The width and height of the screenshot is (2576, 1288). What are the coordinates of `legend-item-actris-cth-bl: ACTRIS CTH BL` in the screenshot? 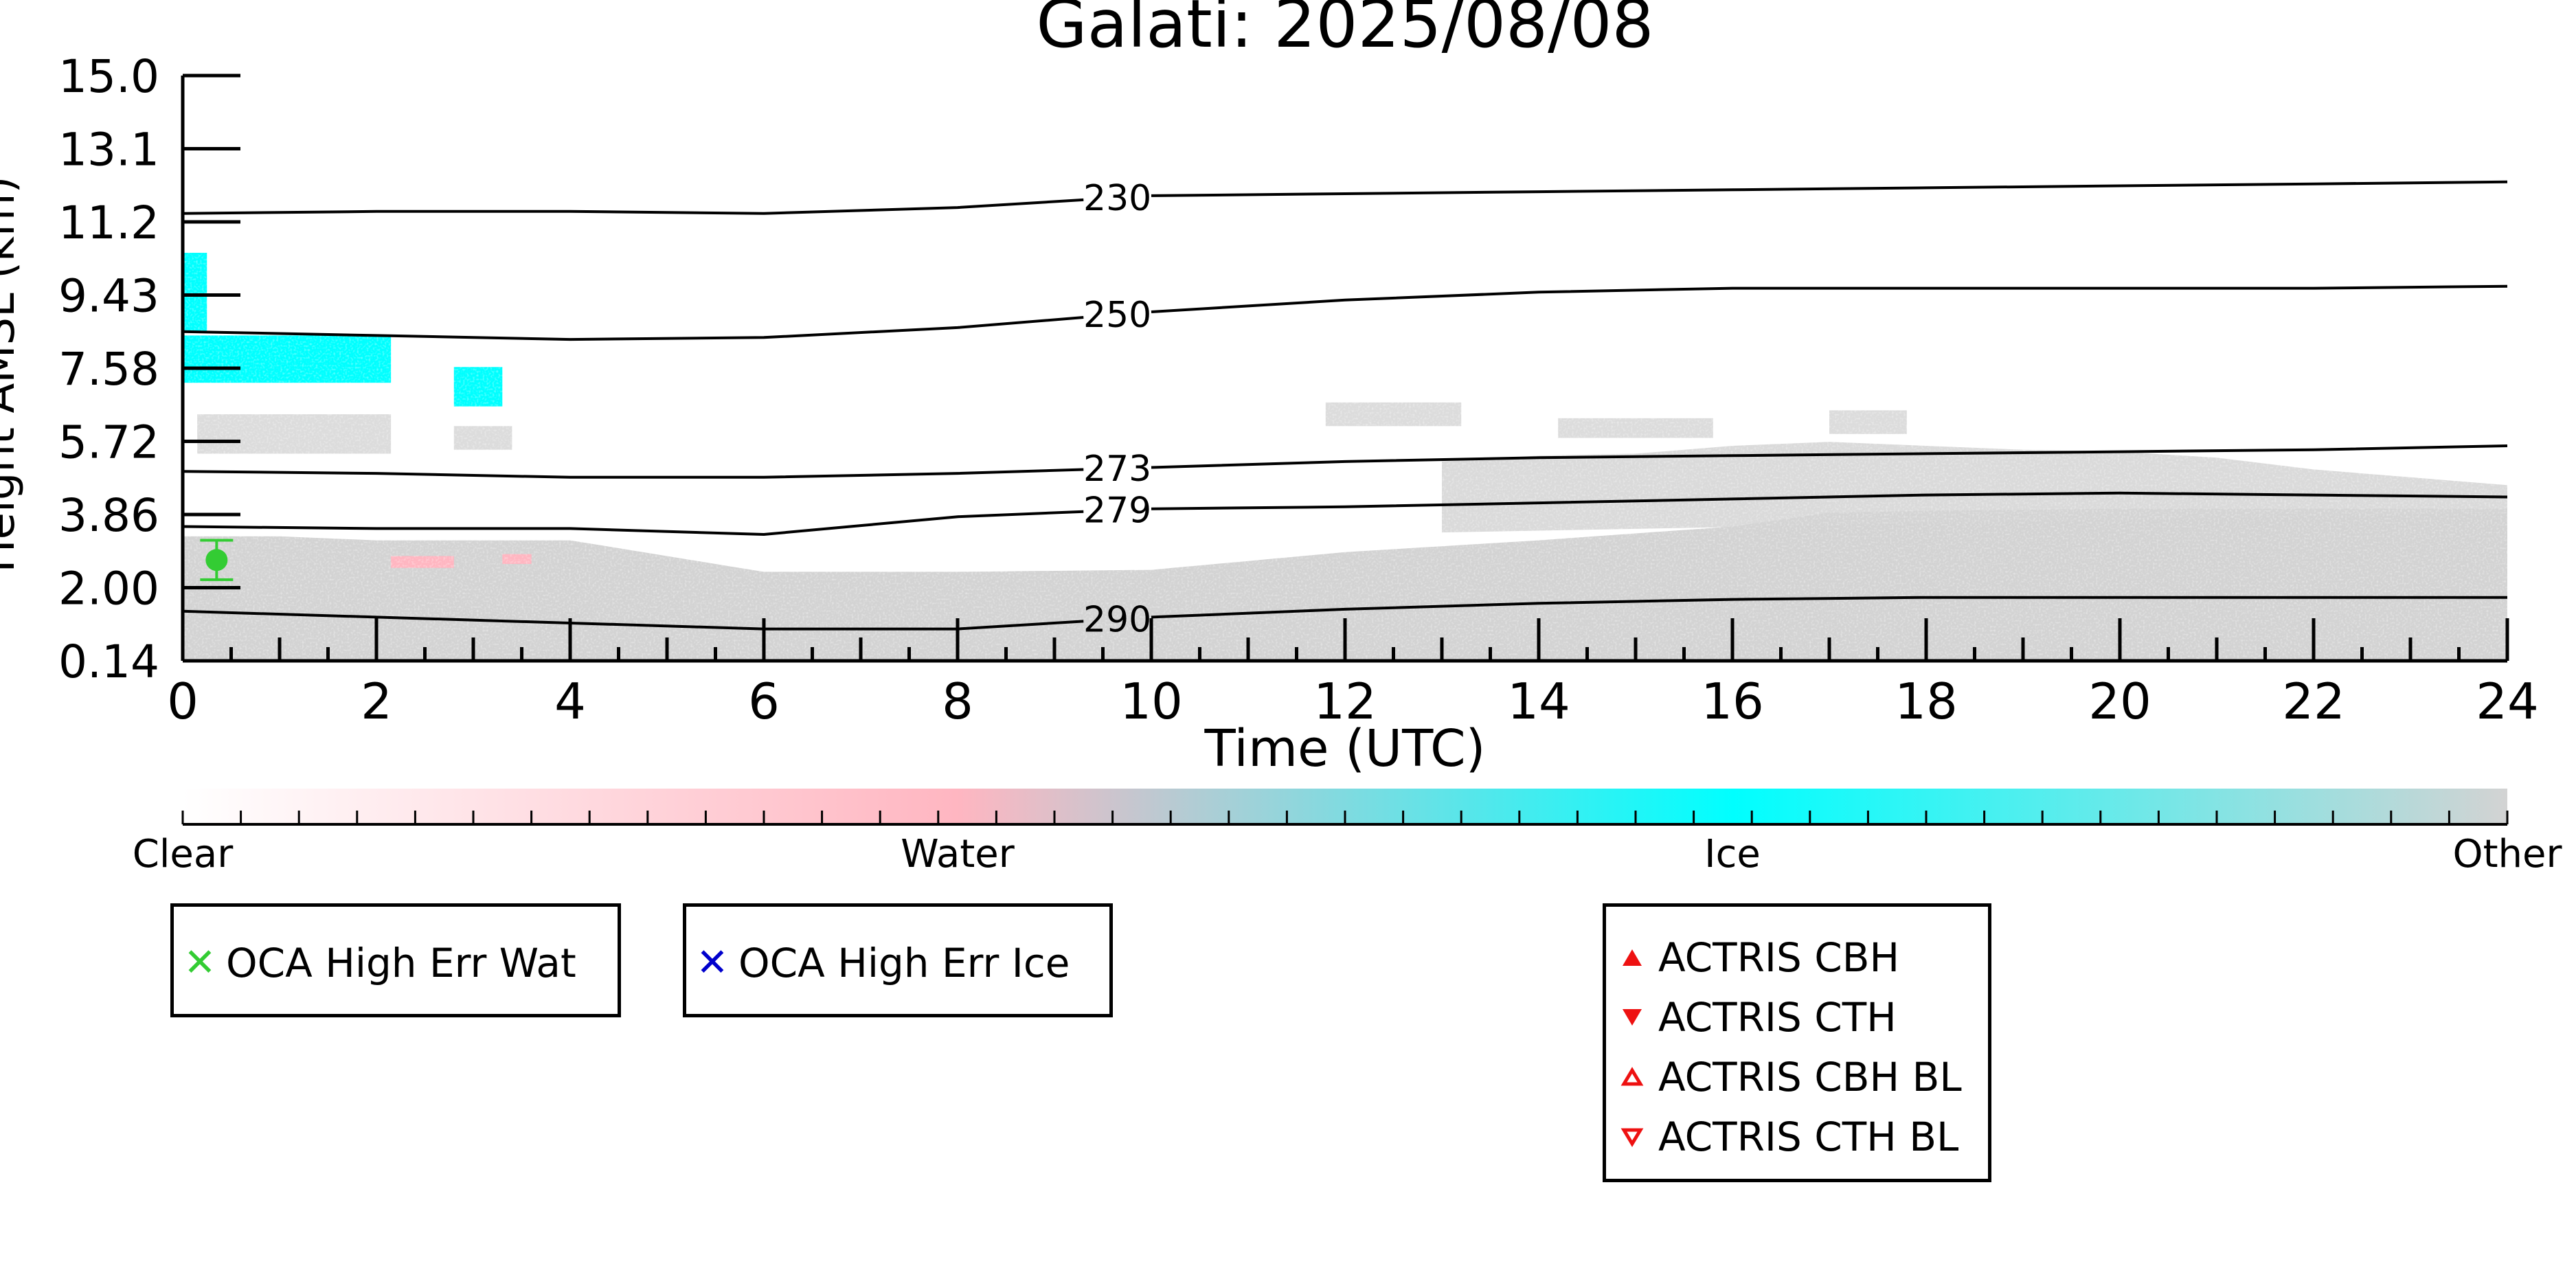 It's located at (1787, 1137).